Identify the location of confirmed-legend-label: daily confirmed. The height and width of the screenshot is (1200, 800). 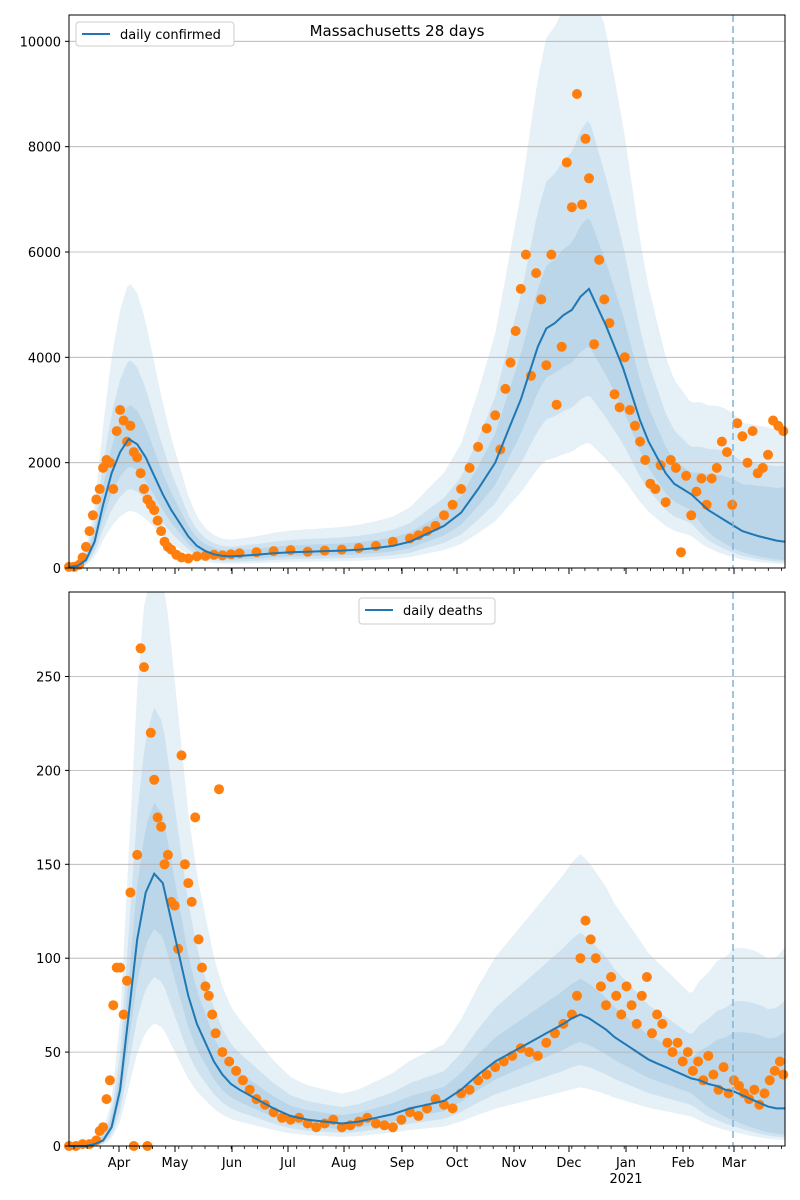
(170, 35).